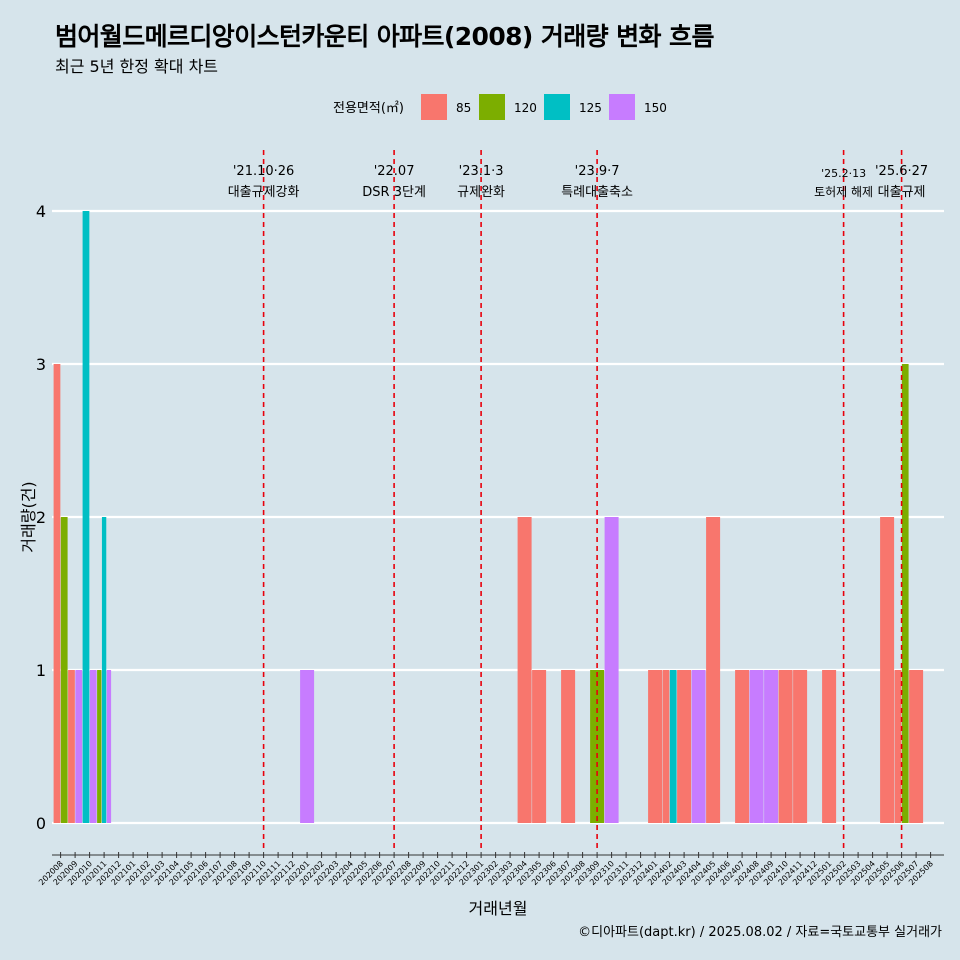 This screenshot has height=960, width=960. What do you see at coordinates (394, 171) in the screenshot?
I see `event-date: '22.07` at bounding box center [394, 171].